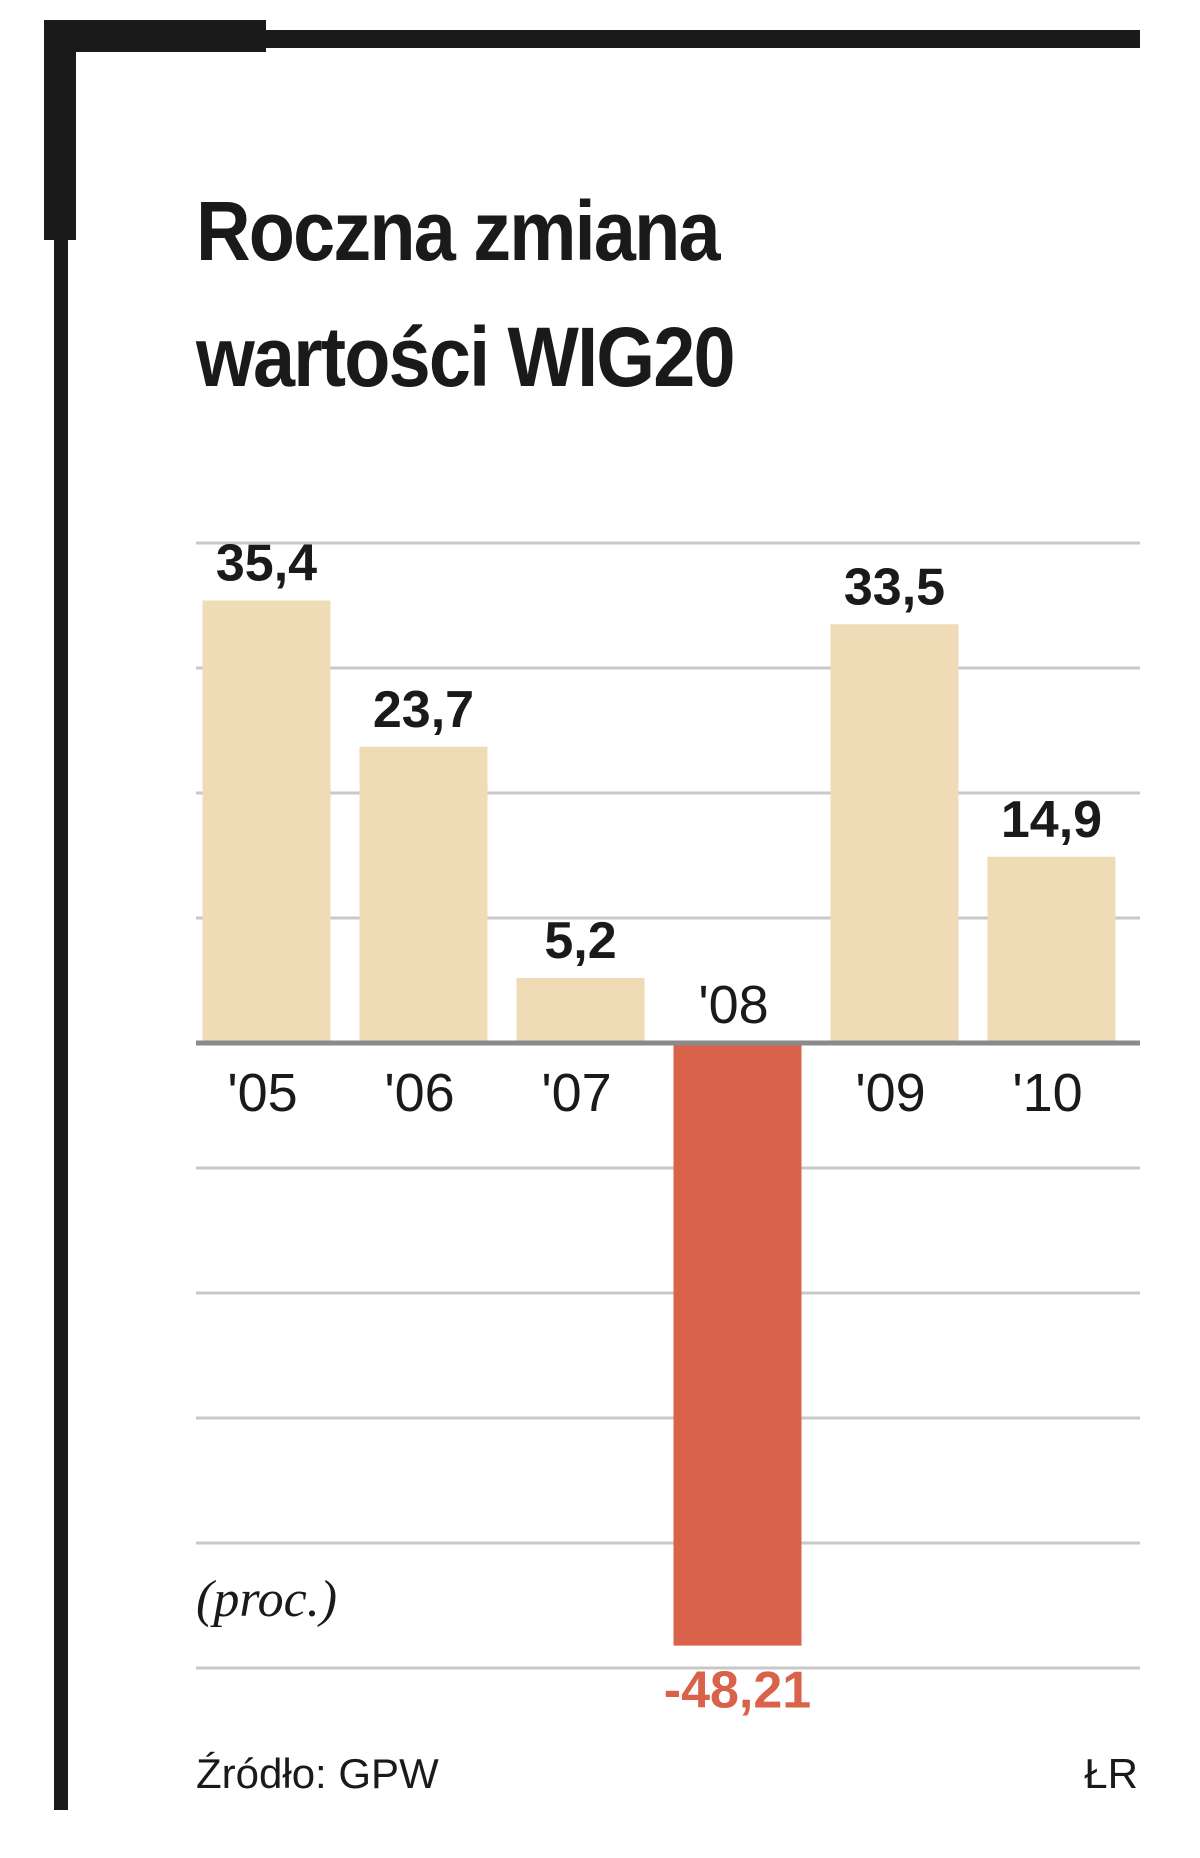 This screenshot has height=1858, width=1200. I want to click on unit-label: (proc.), so click(267, 1599).